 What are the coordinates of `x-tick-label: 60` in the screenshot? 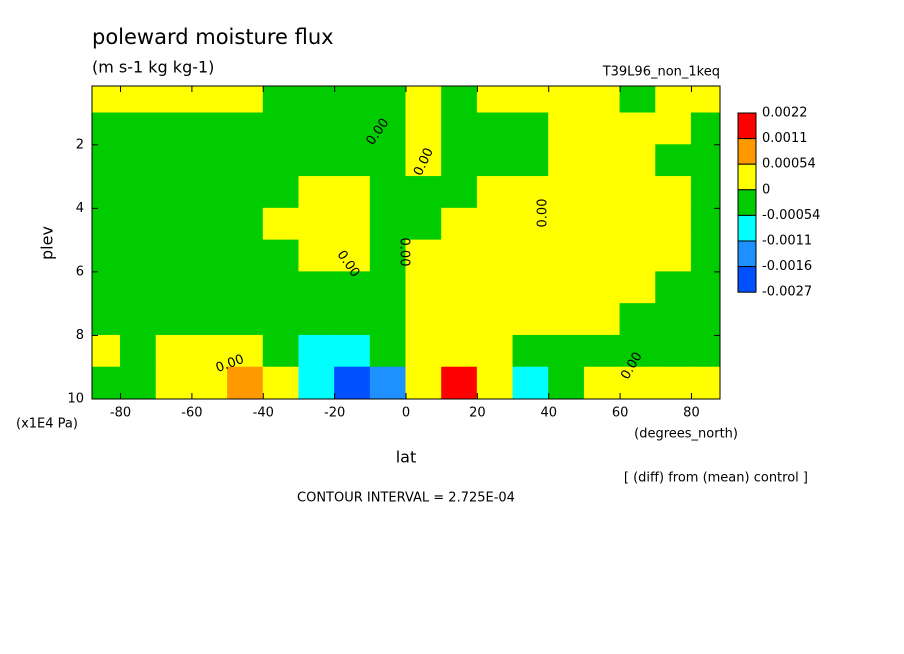 It's located at (620, 413).